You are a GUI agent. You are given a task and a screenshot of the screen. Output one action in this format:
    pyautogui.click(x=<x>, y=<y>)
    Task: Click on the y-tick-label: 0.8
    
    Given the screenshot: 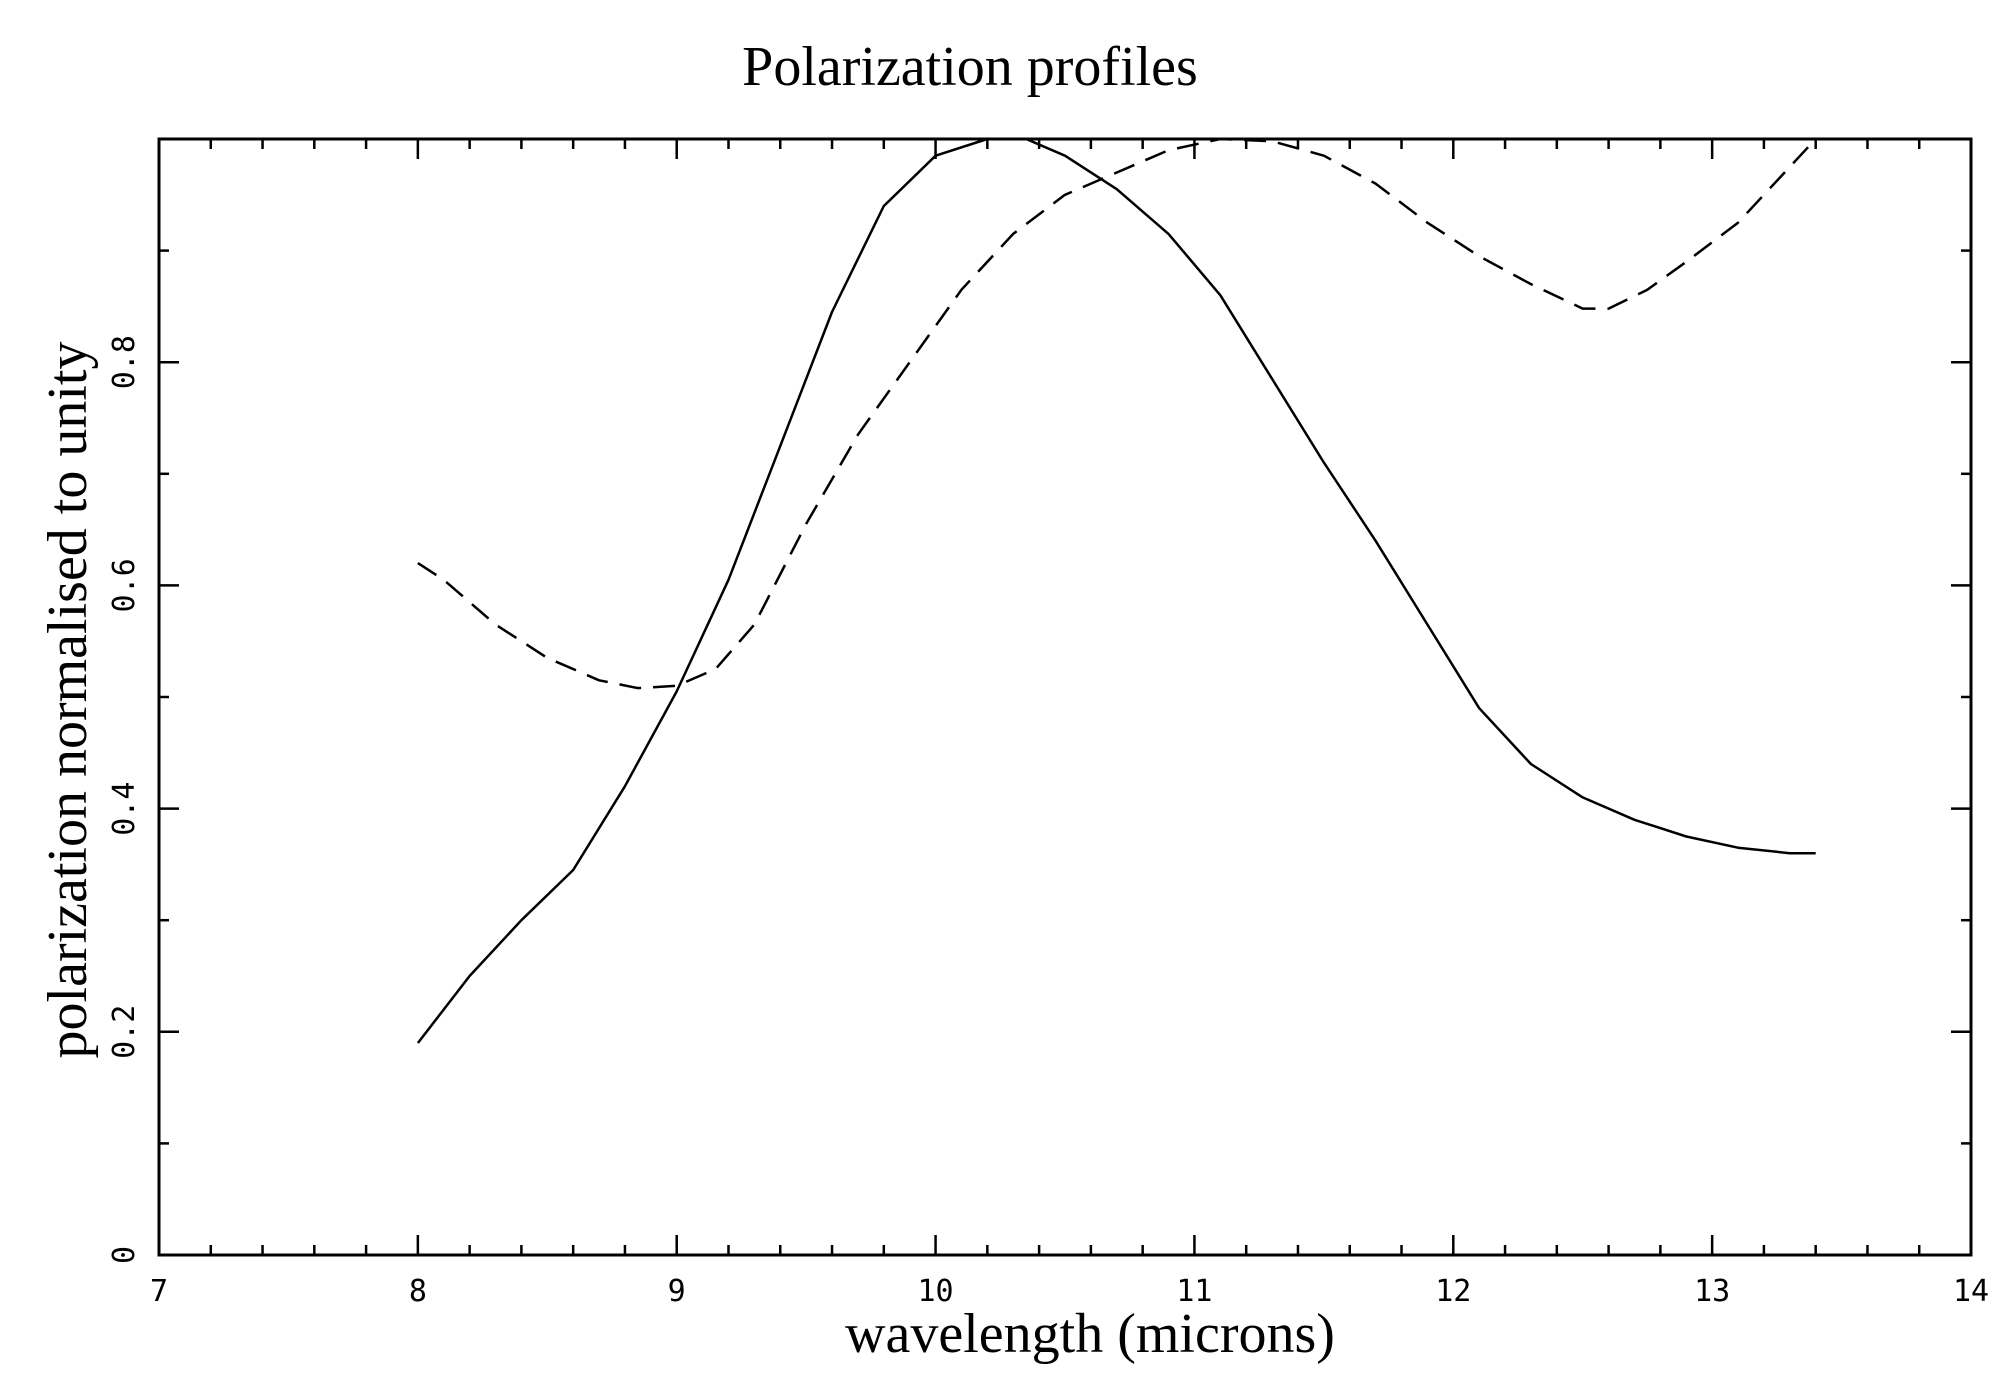 What is the action you would take?
    pyautogui.click(x=124, y=362)
    